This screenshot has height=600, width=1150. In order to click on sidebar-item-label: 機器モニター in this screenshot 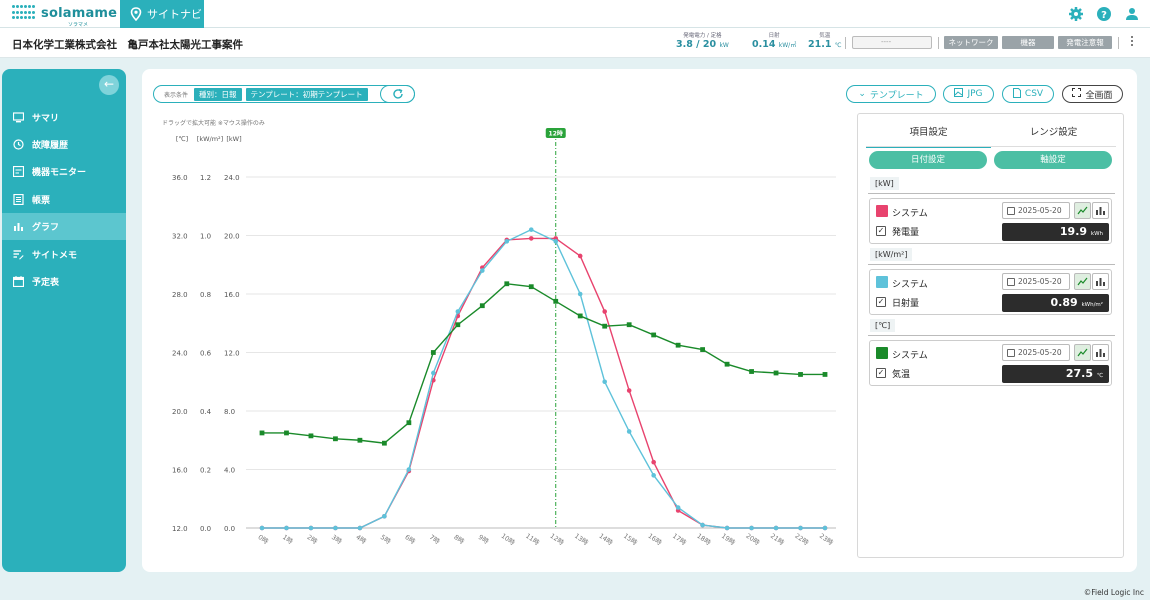, I will do `click(59, 173)`.